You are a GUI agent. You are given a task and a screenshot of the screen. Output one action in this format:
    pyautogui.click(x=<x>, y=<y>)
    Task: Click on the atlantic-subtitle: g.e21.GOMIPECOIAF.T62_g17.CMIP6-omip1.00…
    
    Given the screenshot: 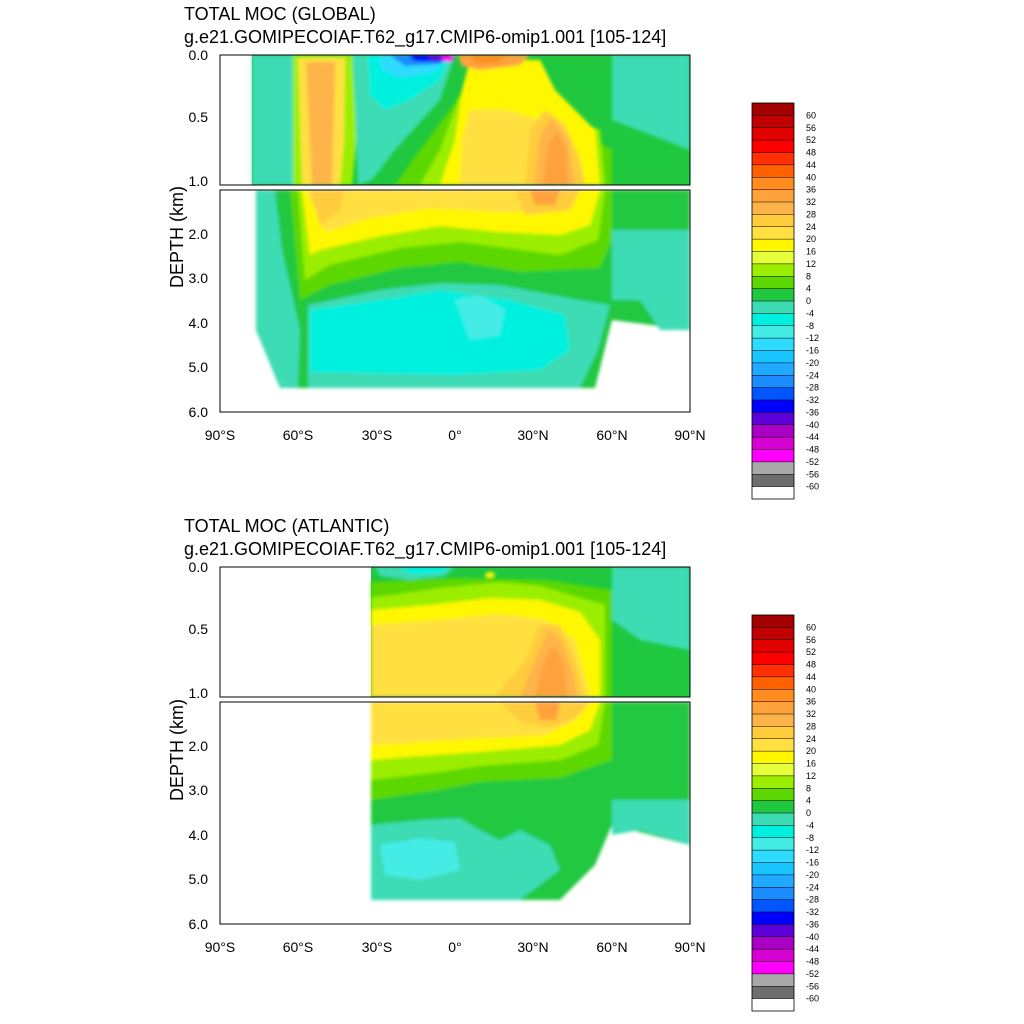 What is the action you would take?
    pyautogui.click(x=425, y=549)
    